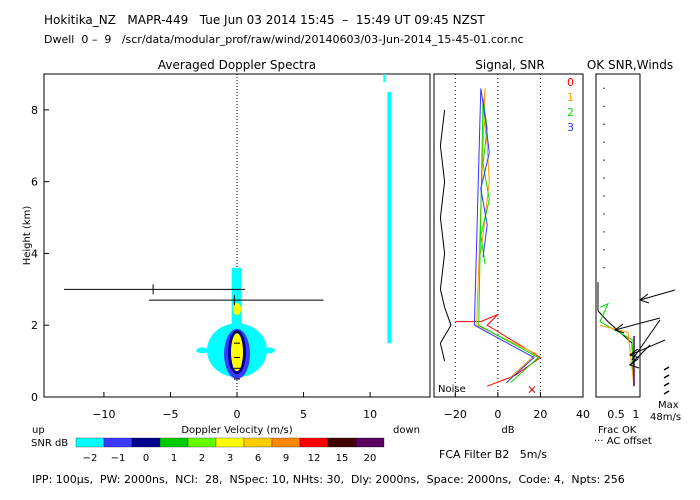 The width and height of the screenshot is (700, 500). I want to click on y-axis-label: Height (km), so click(27, 236).